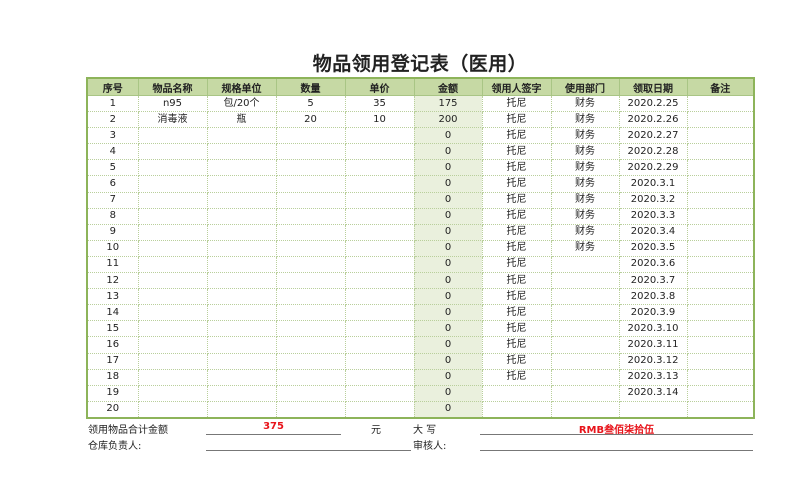  Describe the element at coordinates (653, 345) in the screenshot. I see `table-cell: 2020.3.11` at that location.